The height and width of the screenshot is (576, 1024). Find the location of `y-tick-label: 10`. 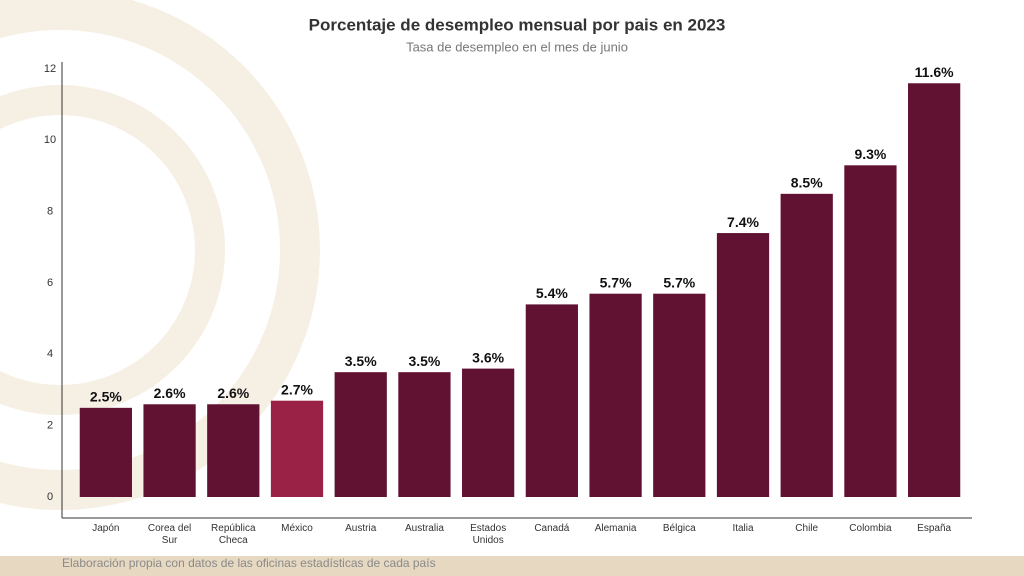

y-tick-label: 10 is located at coordinates (50, 140).